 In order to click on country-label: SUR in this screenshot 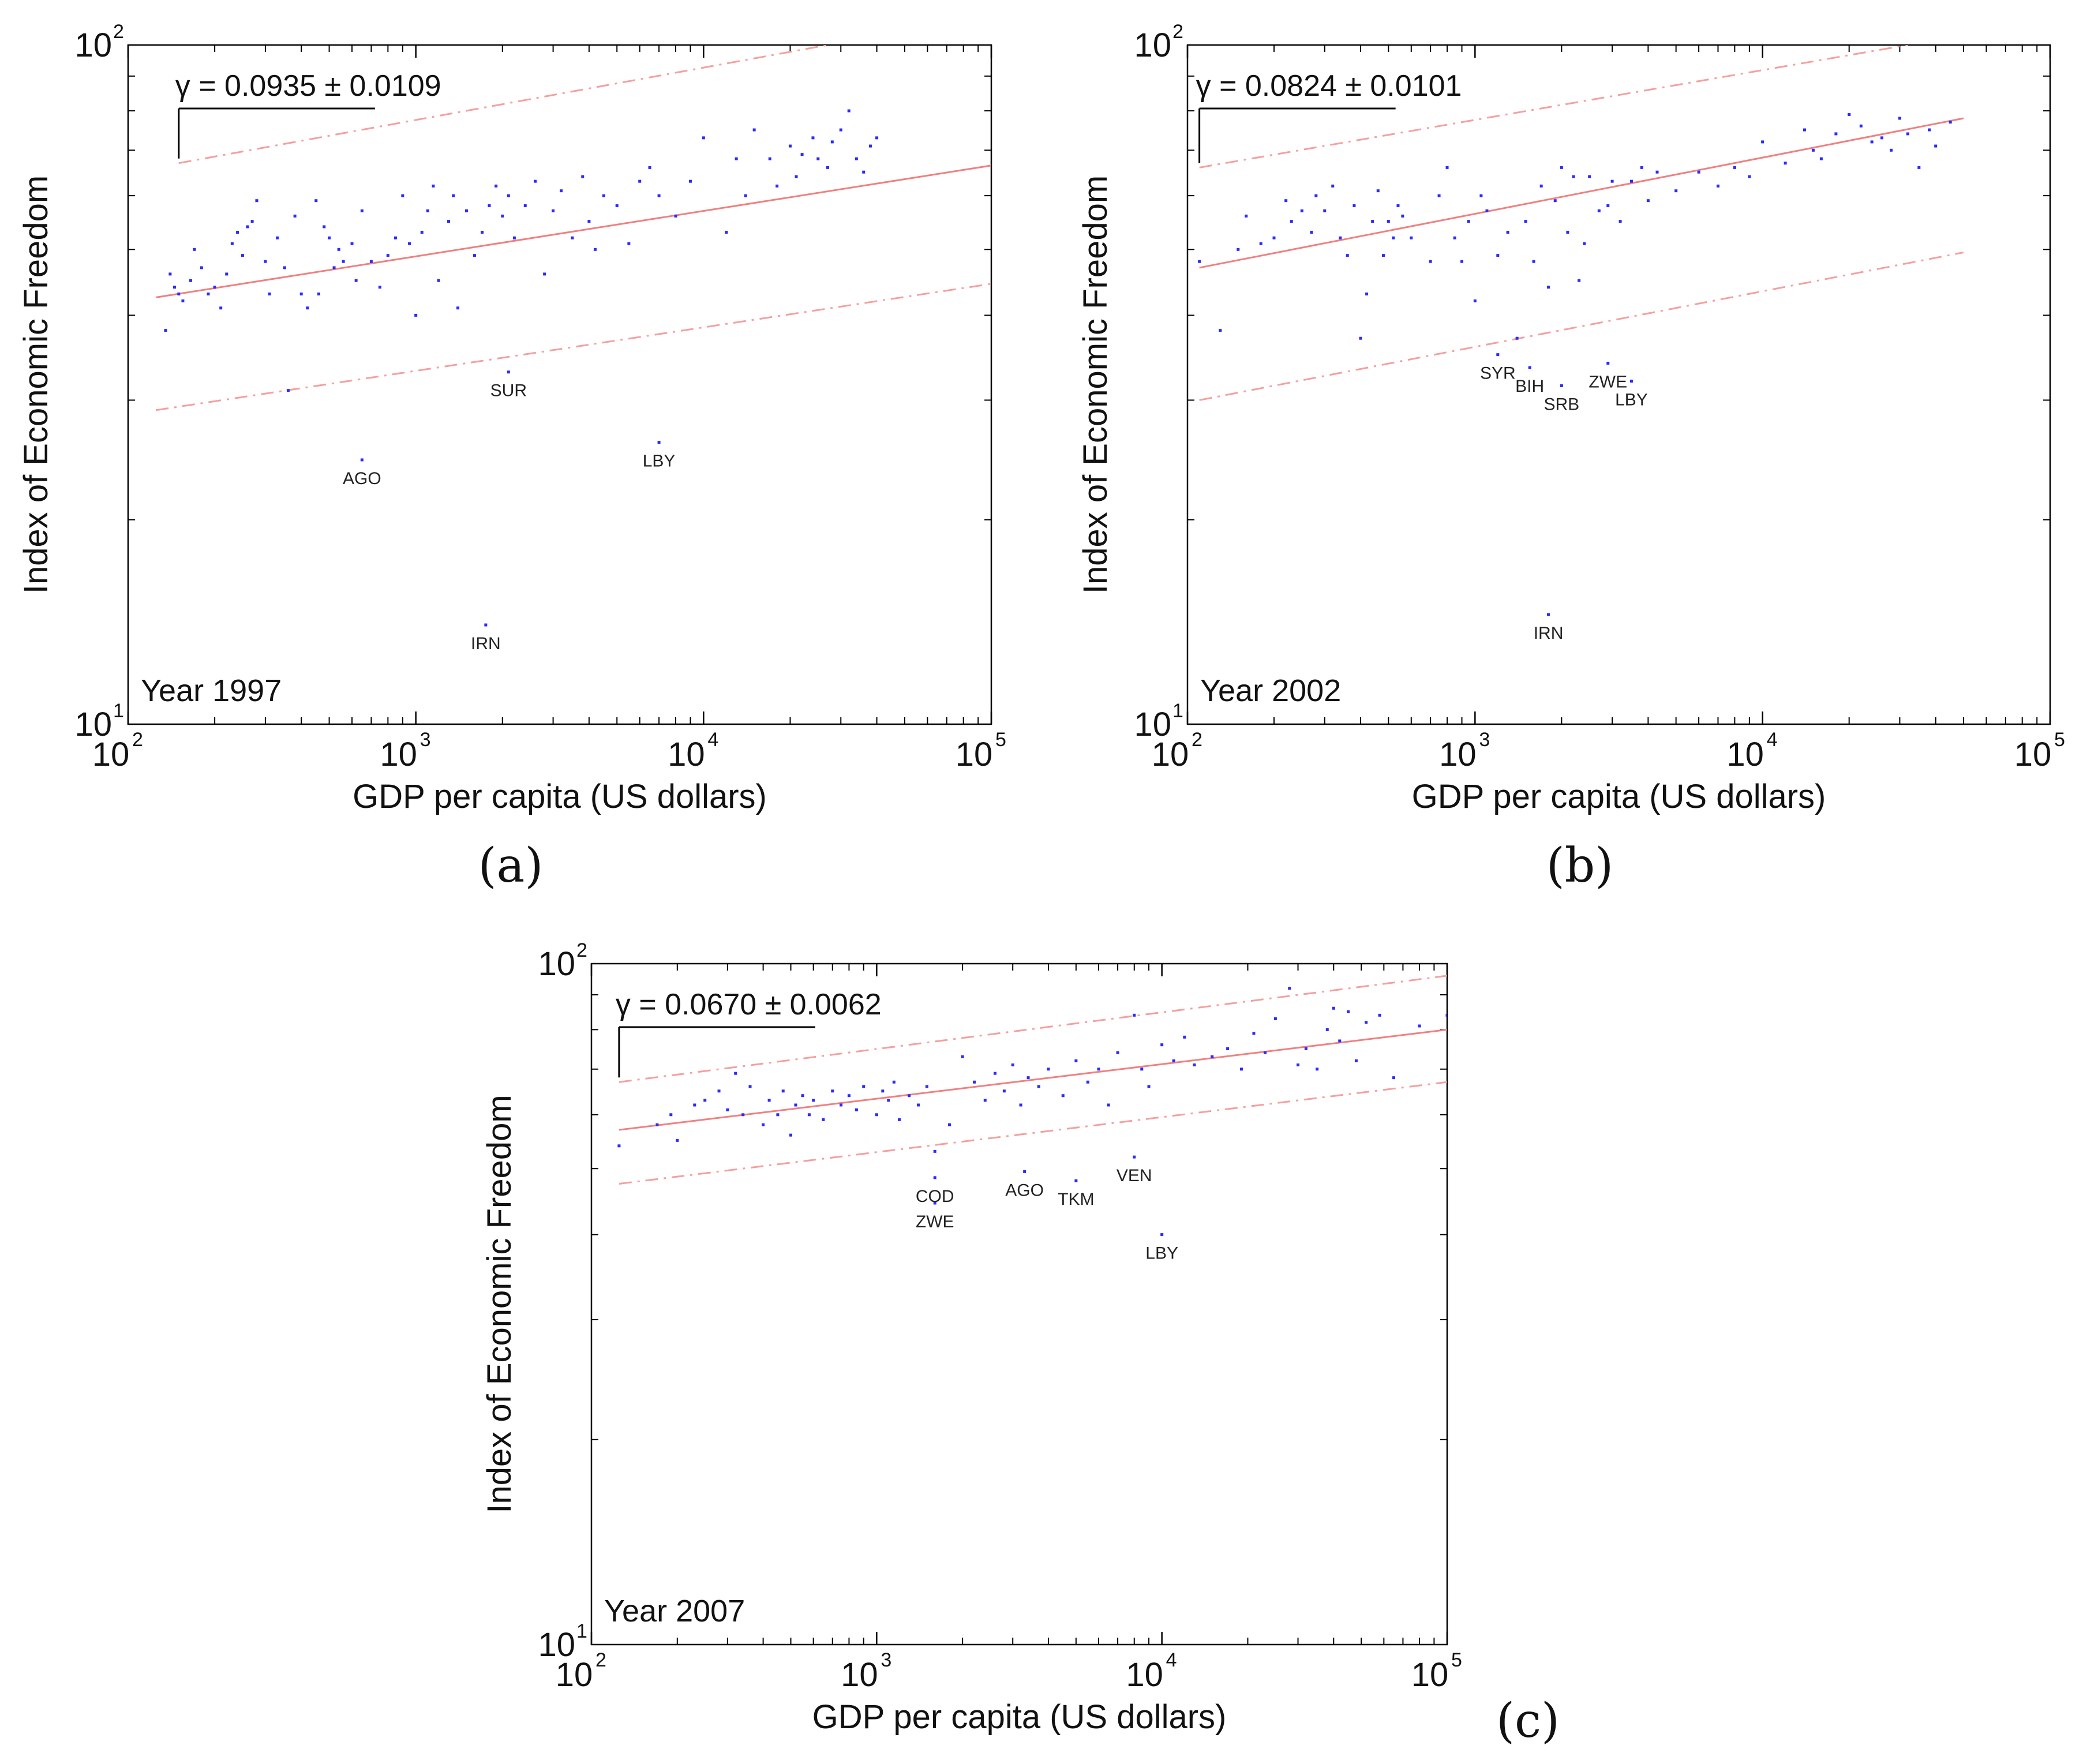, I will do `click(508, 391)`.